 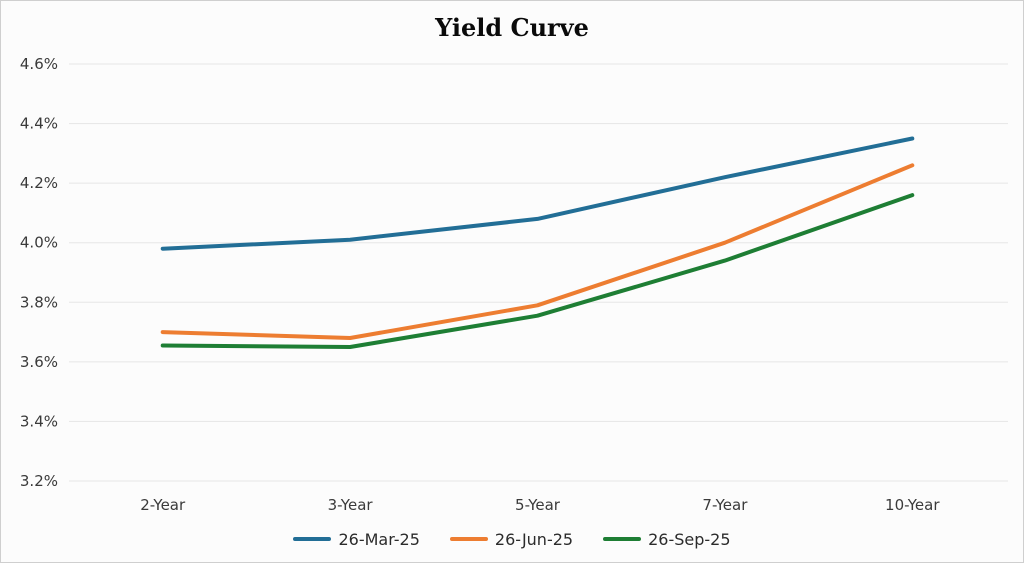 What do you see at coordinates (534, 539) in the screenshot?
I see `legend-label: 26-Jun-25` at bounding box center [534, 539].